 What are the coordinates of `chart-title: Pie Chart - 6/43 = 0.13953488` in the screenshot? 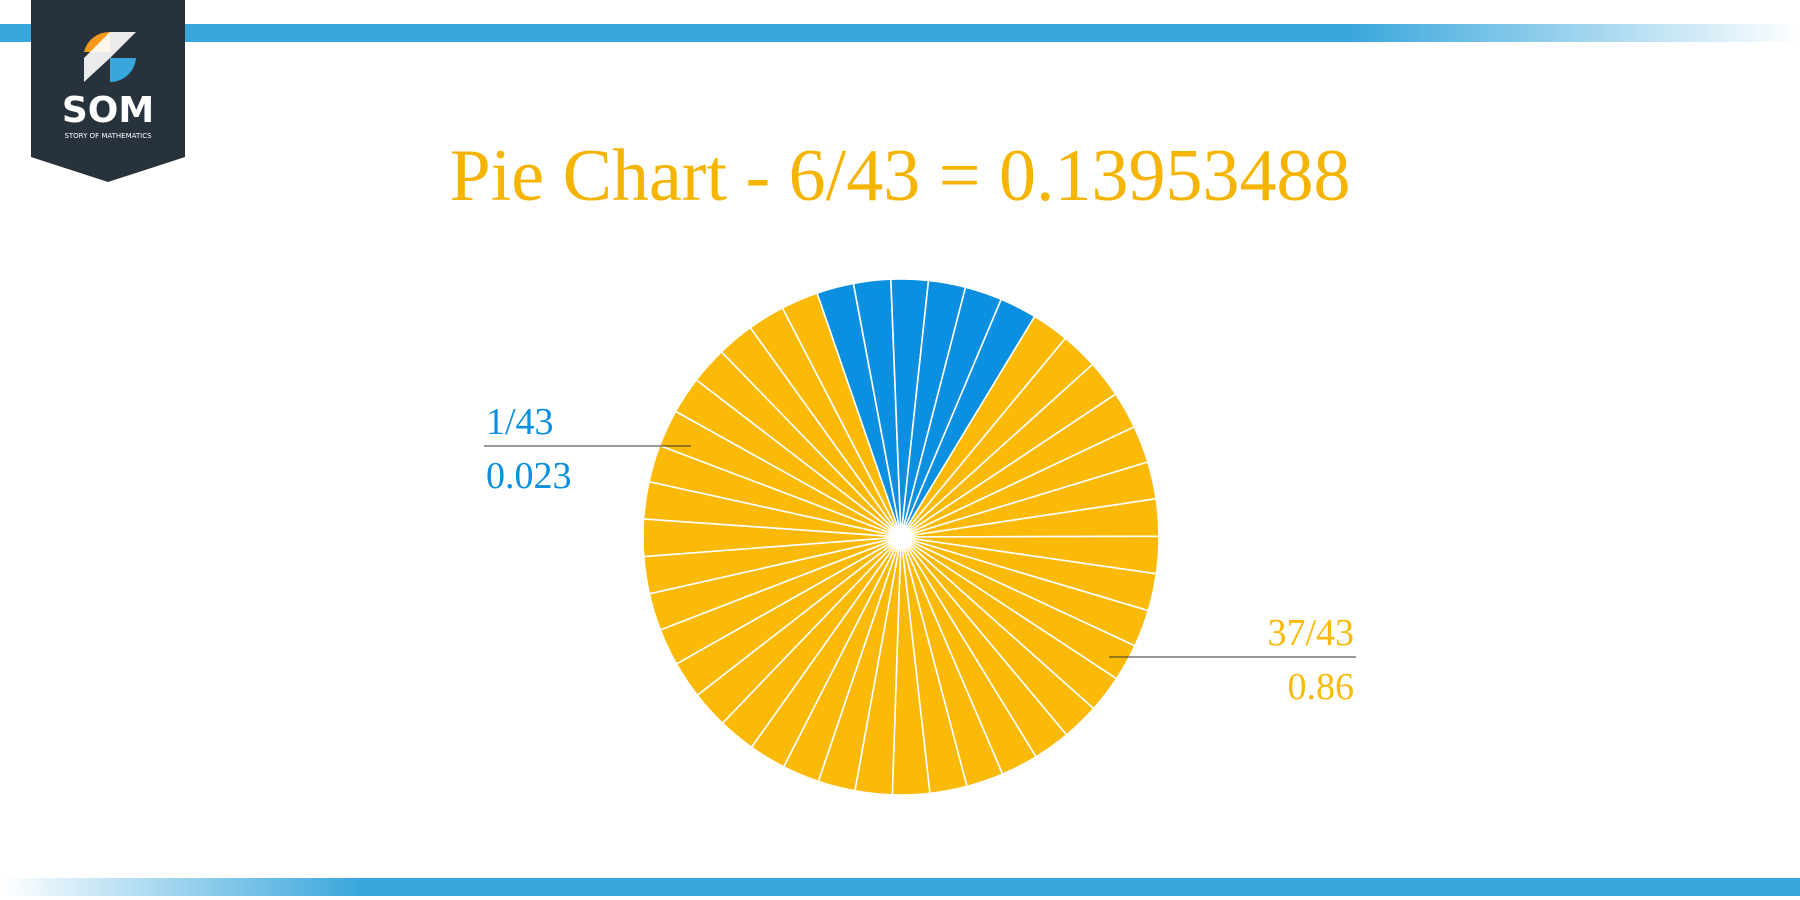 It's located at (900, 176).